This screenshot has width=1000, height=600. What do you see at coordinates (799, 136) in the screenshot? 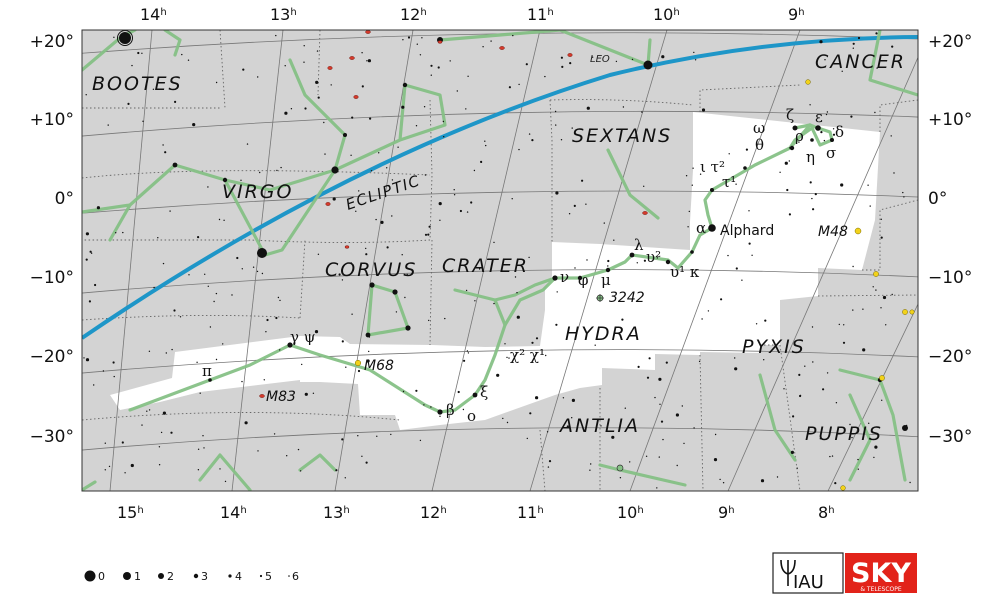
I see `star-label-rho: ρ` at bounding box center [799, 136].